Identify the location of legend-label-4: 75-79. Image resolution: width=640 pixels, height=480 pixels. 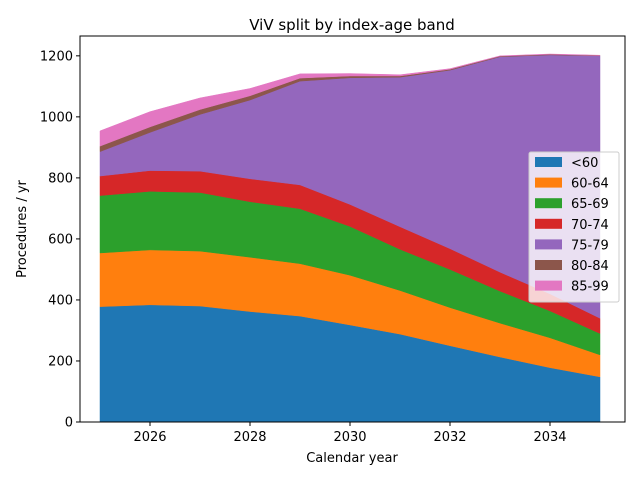
(590, 245).